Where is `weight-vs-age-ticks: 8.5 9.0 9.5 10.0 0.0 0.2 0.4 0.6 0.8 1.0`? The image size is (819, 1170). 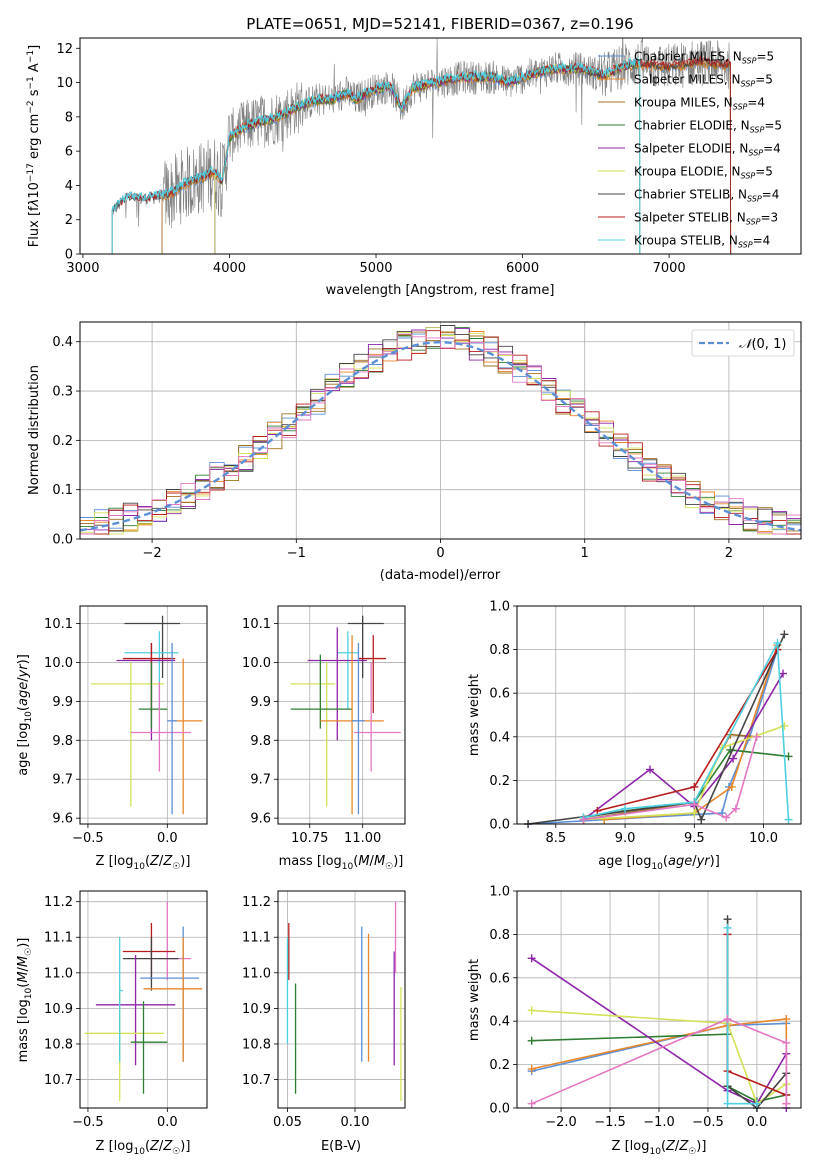 weight-vs-age-ticks: 8.5 9.0 9.5 10.0 0.0 0.2 0.4 0.6 0.8 1.0 is located at coordinates (633, 723).